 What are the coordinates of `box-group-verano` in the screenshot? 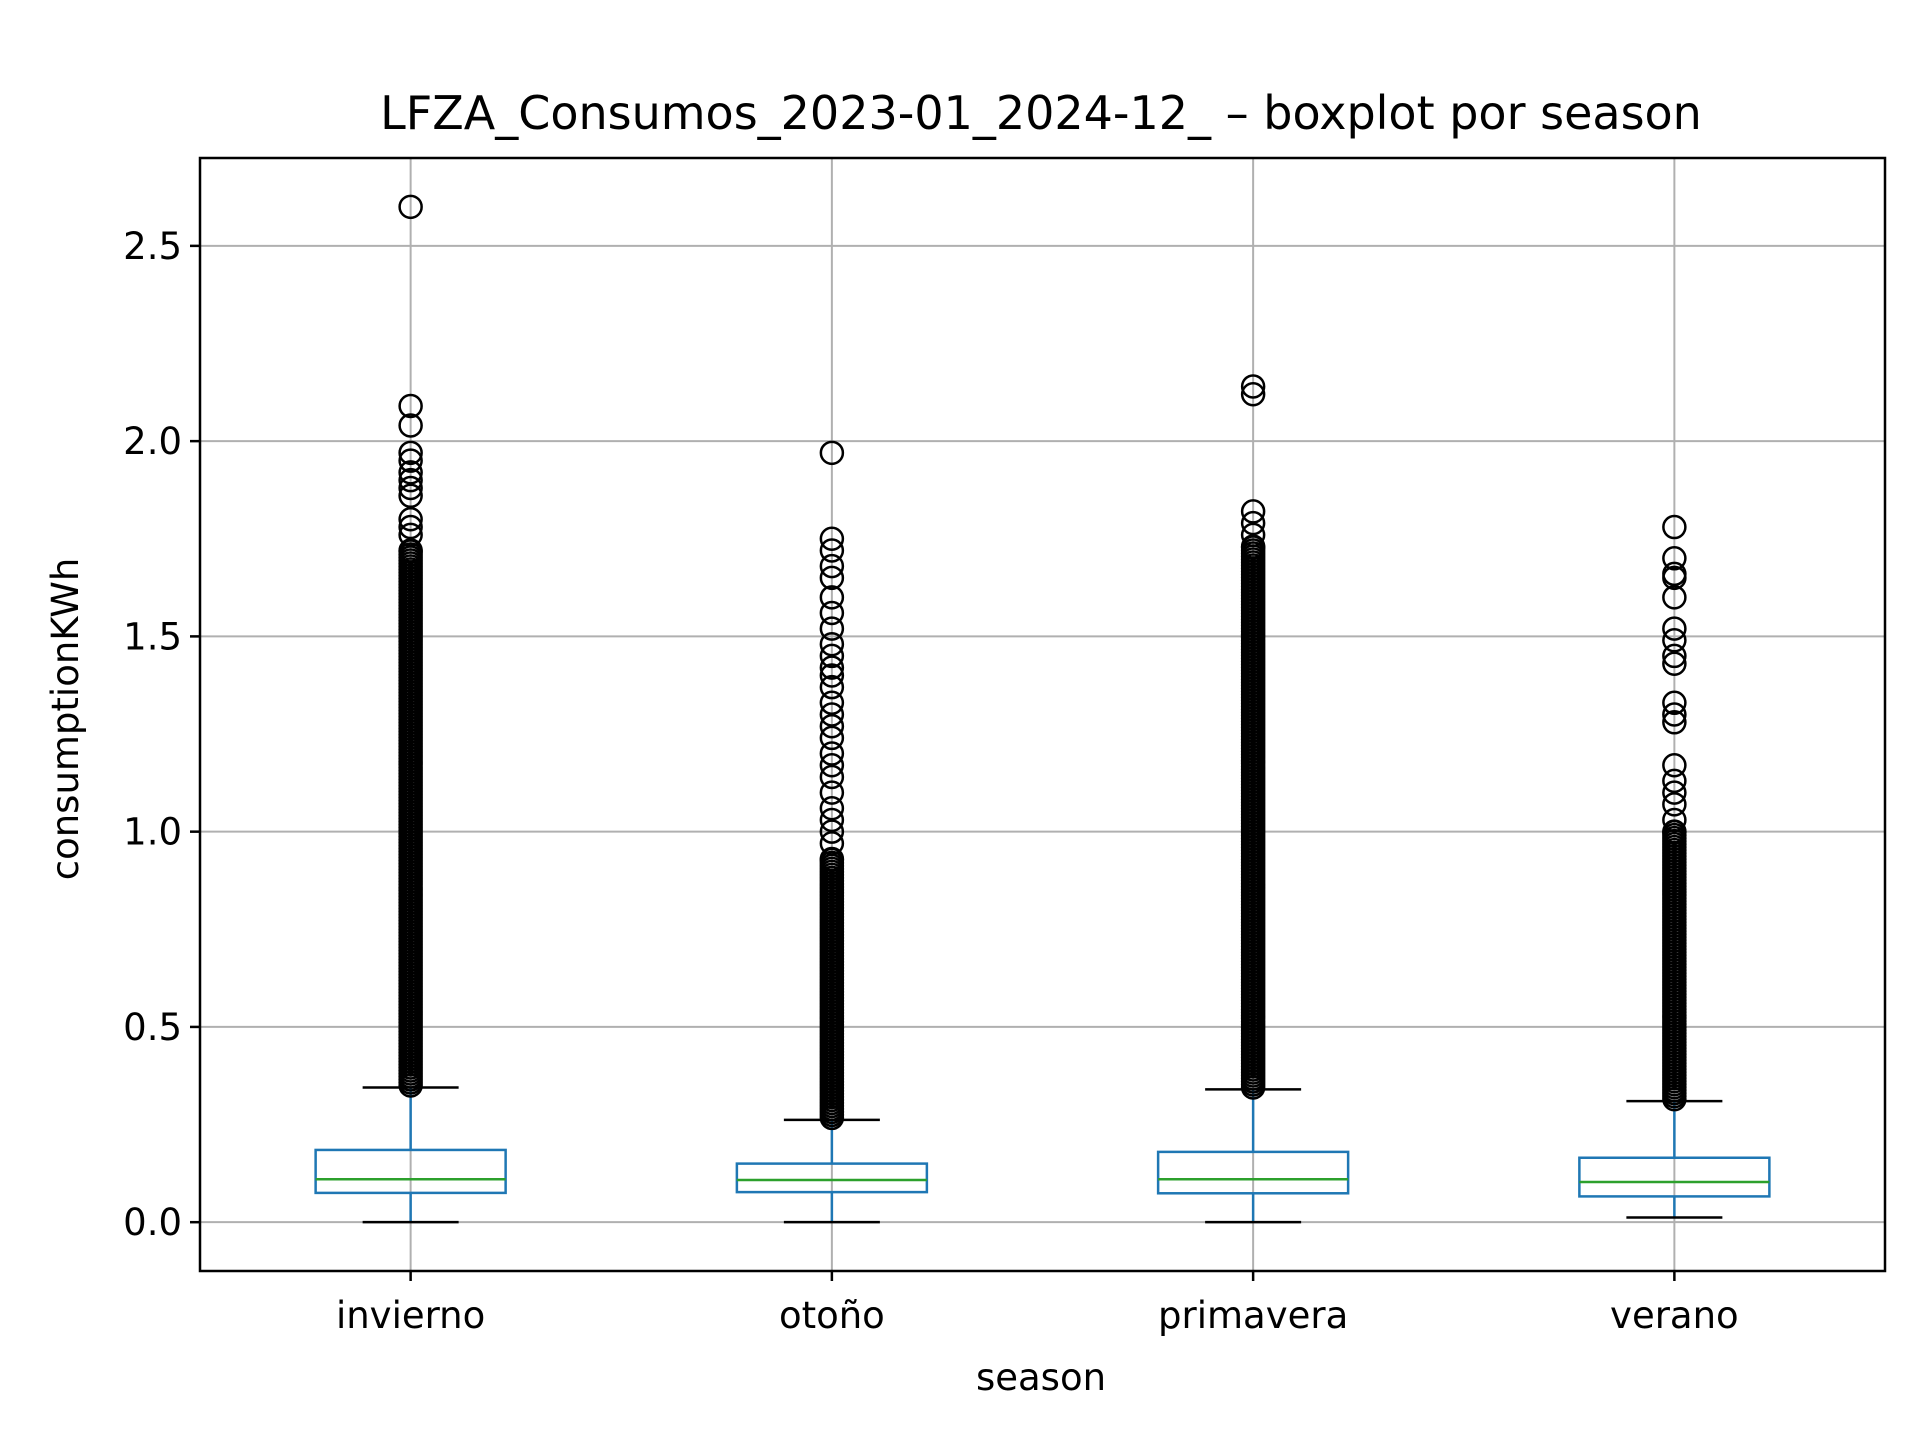 It's located at (1674, 866).